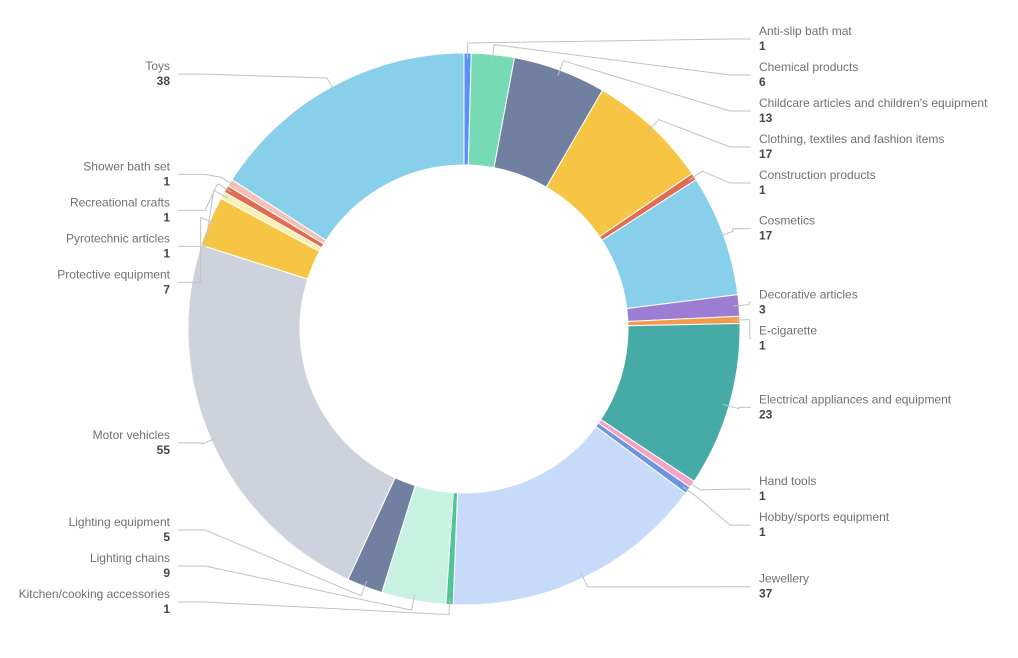  Describe the element at coordinates (762, 345) in the screenshot. I see `label-value-e-cigarette: 1` at that location.